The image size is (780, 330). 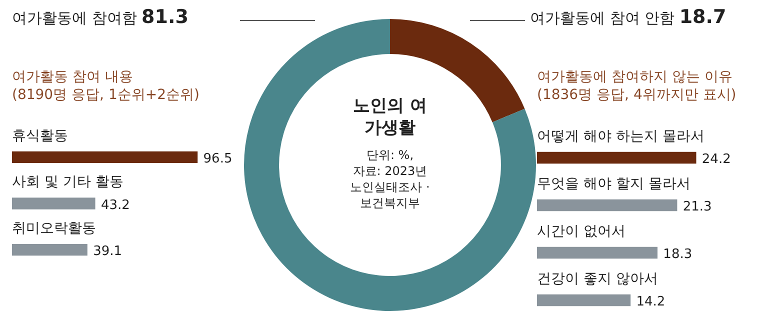 I want to click on category-label: 시간이 없어서, so click(x=581, y=231).